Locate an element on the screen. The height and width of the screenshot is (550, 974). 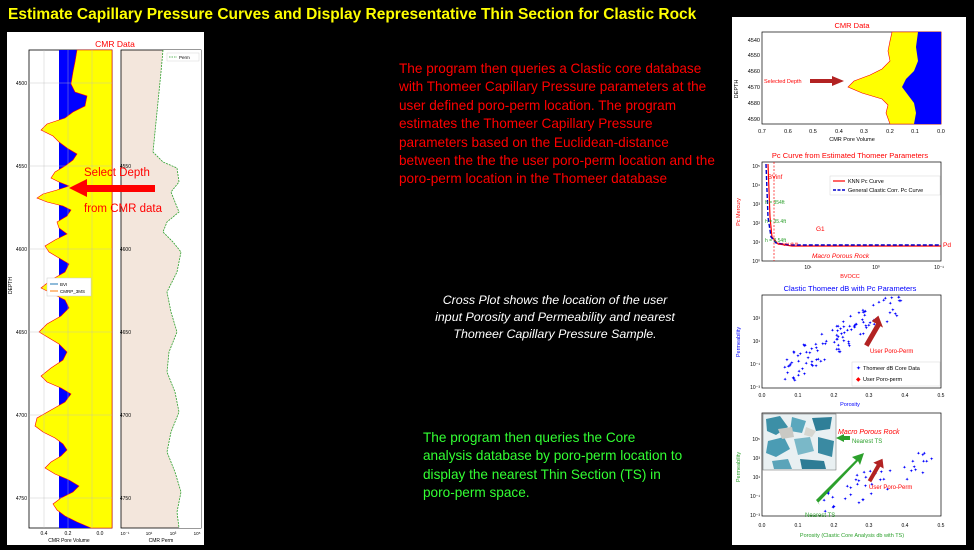
cross-xtick: 0.2 is located at coordinates (834, 396).